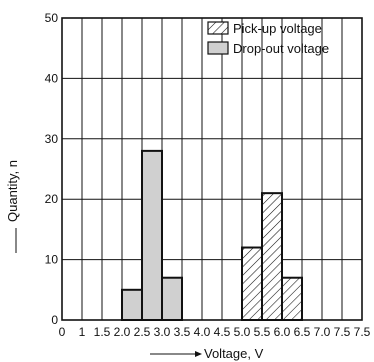 This screenshot has width=374, height=362. I want to click on y-tick-labels: 0 10 20 30 40 50, so click(52, 169).